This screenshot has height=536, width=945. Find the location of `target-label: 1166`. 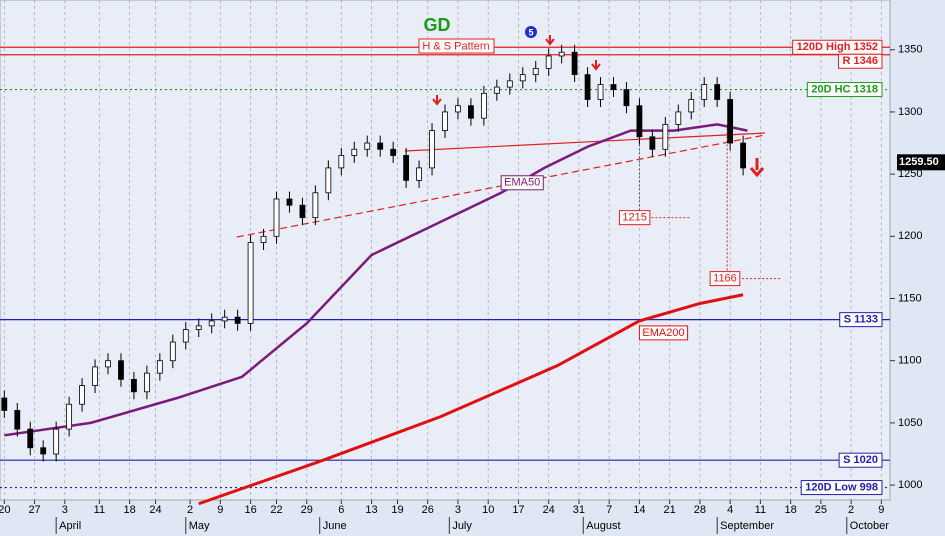

target-label: 1166 is located at coordinates (725, 279).